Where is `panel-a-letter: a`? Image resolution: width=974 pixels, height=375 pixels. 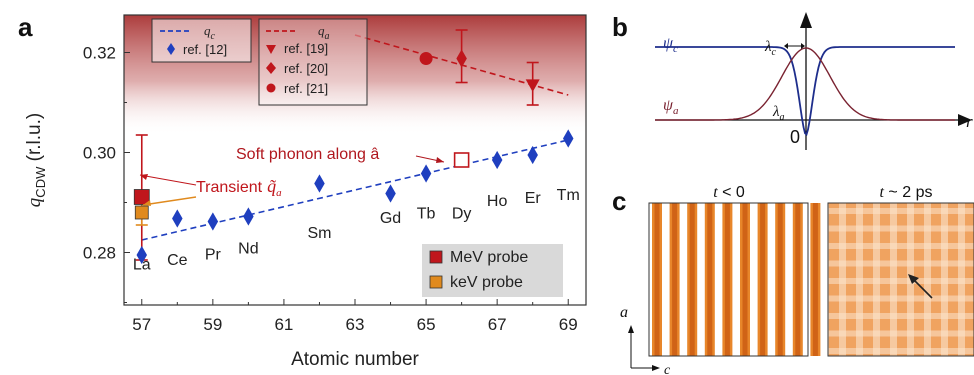
panel-a-letter: a is located at coordinates (25, 27).